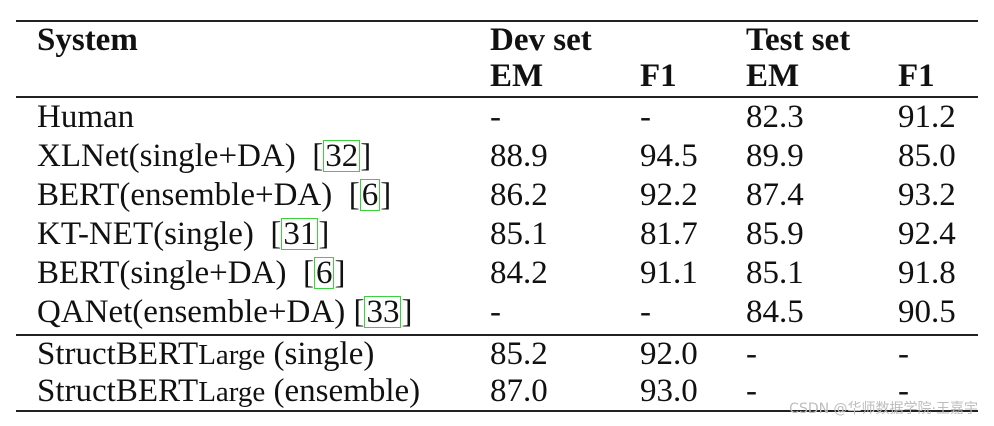 This screenshot has height=426, width=994. What do you see at coordinates (669, 156) in the screenshot?
I see `dev-f1-cell: 94.5` at bounding box center [669, 156].